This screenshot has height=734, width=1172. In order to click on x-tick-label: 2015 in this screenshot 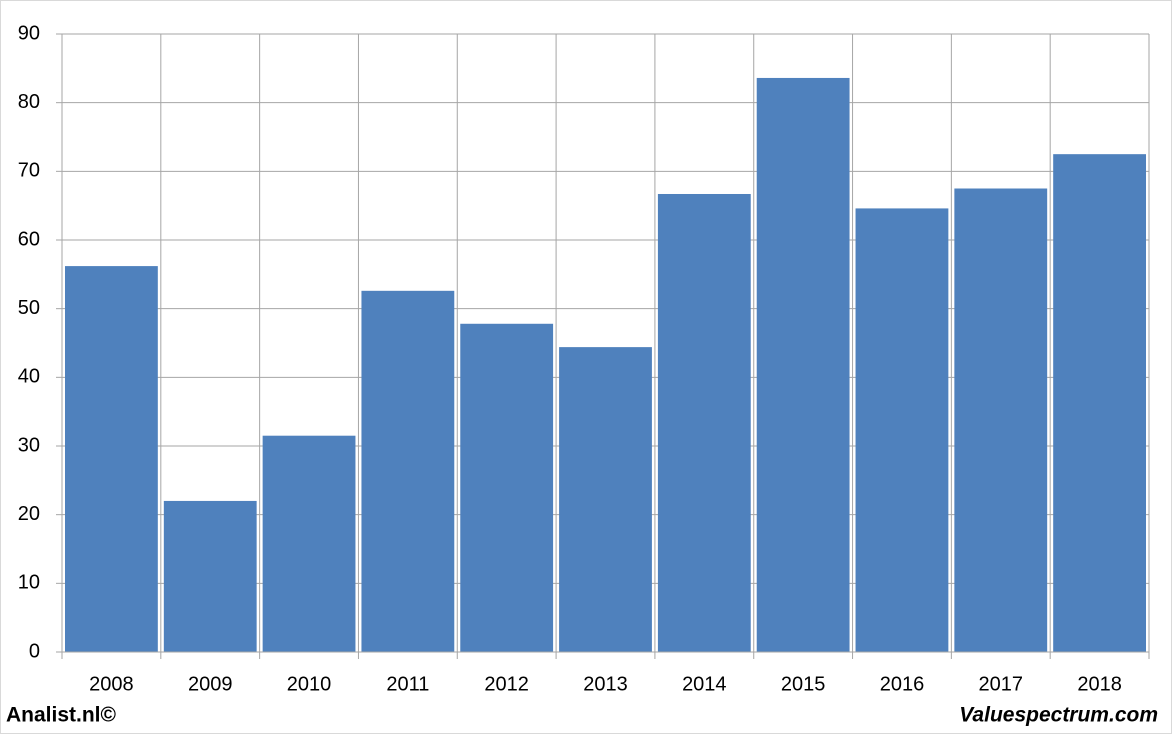, I will do `click(803, 684)`.